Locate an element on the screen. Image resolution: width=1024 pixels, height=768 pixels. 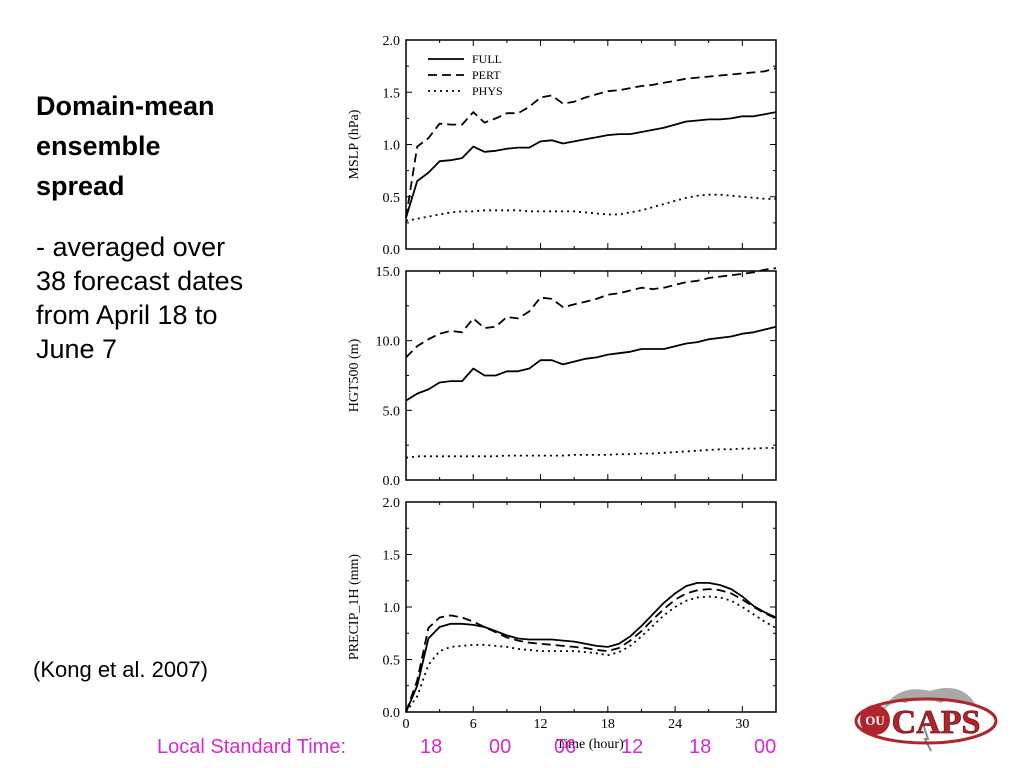
y-axis-label: MSLP (hPa) is located at coordinates (354, 144).